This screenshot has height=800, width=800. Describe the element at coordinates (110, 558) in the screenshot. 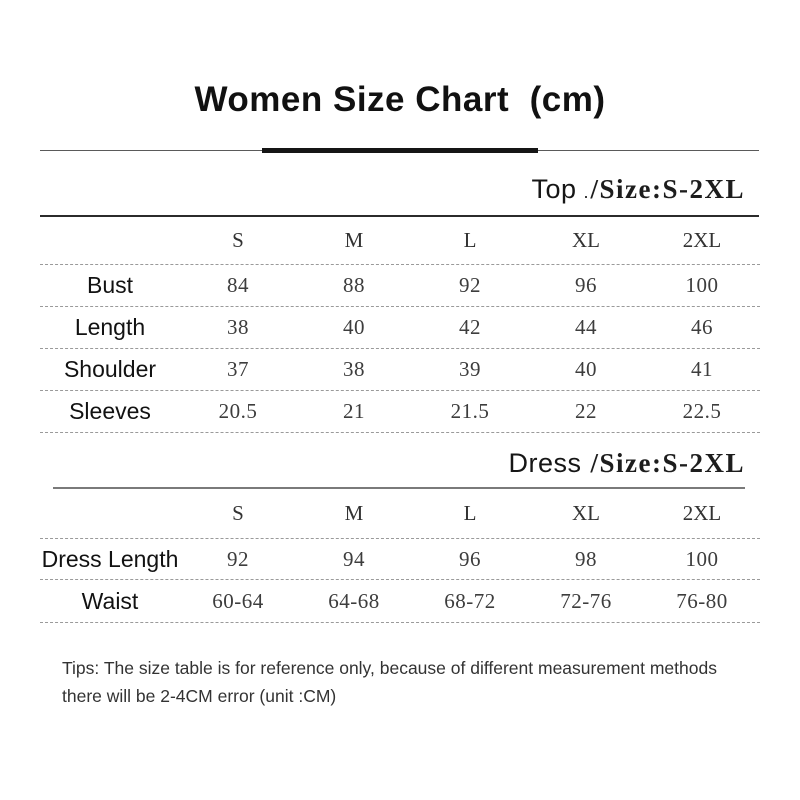

I see `row-label: Dress Length` at that location.